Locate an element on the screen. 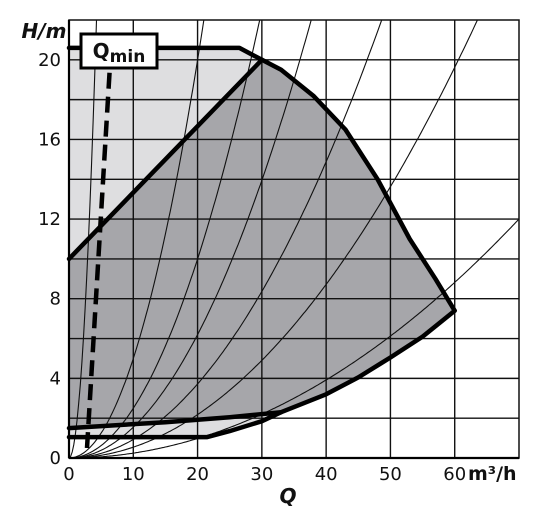 This screenshot has width=540, height=529. x-tick-label: 10 is located at coordinates (133, 474).